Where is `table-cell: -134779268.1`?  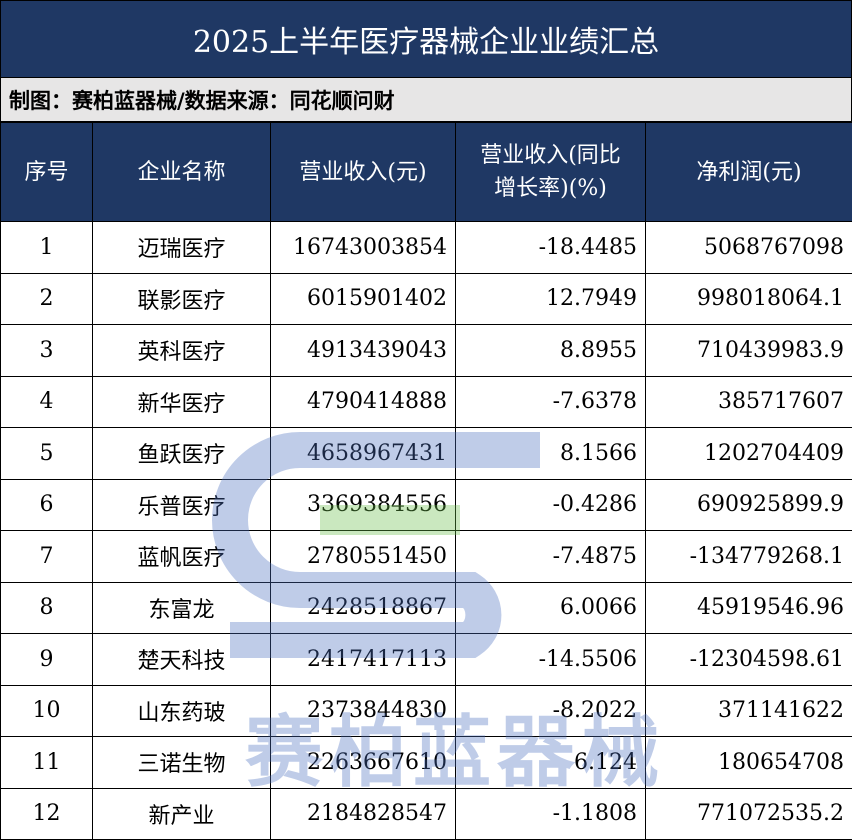
table-cell: -134779268.1 is located at coordinates (749, 557).